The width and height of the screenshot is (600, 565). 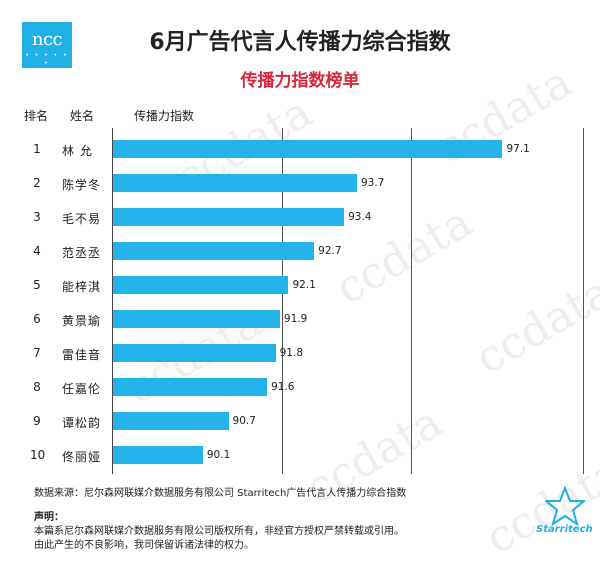 What do you see at coordinates (37, 251) in the screenshot?
I see `rank-label: 4` at bounding box center [37, 251].